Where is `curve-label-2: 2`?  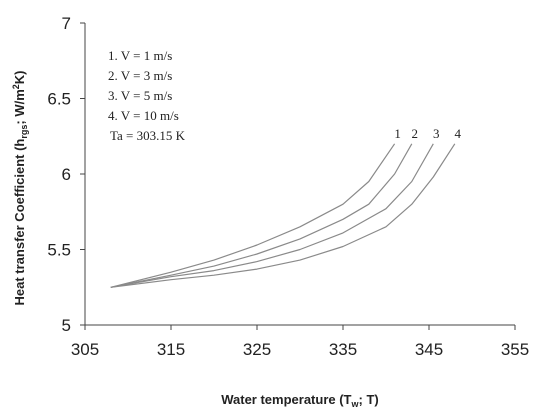 curve-label-2: 2 is located at coordinates (415, 133).